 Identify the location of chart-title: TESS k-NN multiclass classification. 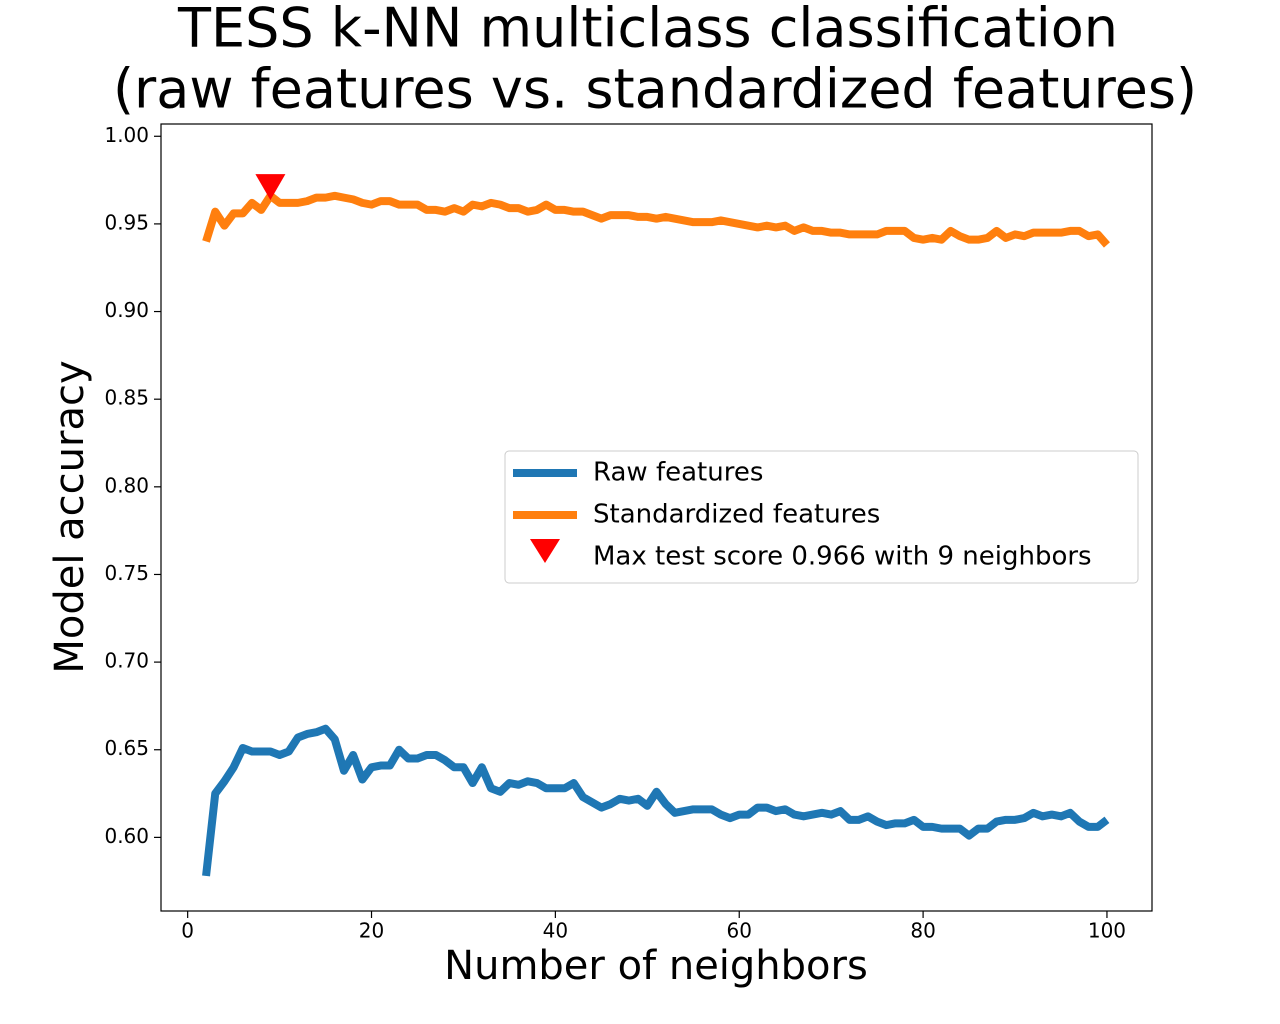
(647, 30).